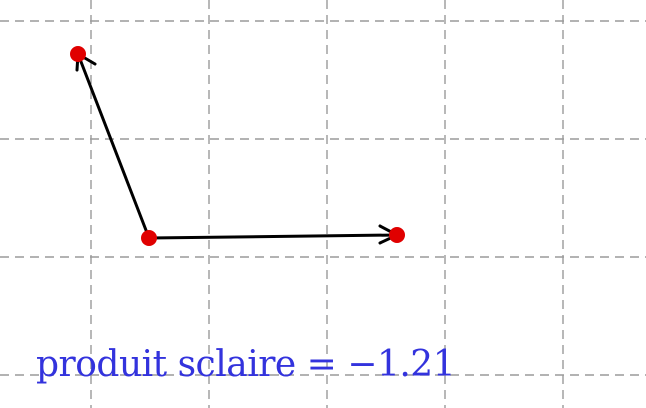 This screenshot has height=408, width=646. Describe the element at coordinates (78, 54) in the screenshot. I see `vector-u-tip-point` at that location.